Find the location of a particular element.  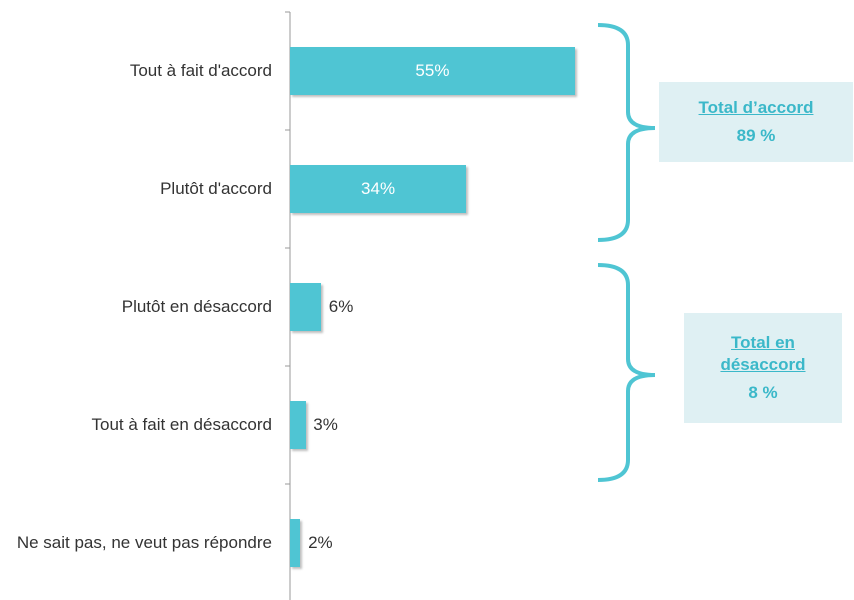

value-label: 2% is located at coordinates (320, 542).